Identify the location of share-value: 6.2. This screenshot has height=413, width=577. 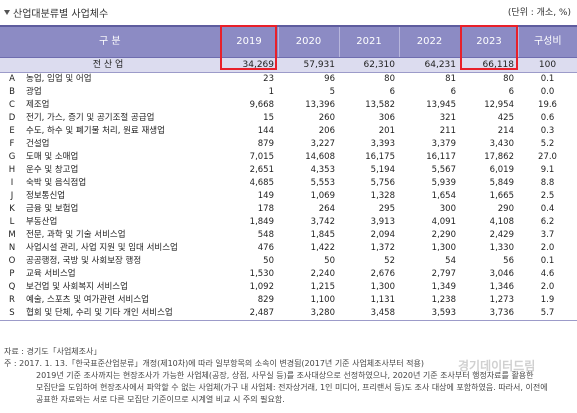
(547, 222).